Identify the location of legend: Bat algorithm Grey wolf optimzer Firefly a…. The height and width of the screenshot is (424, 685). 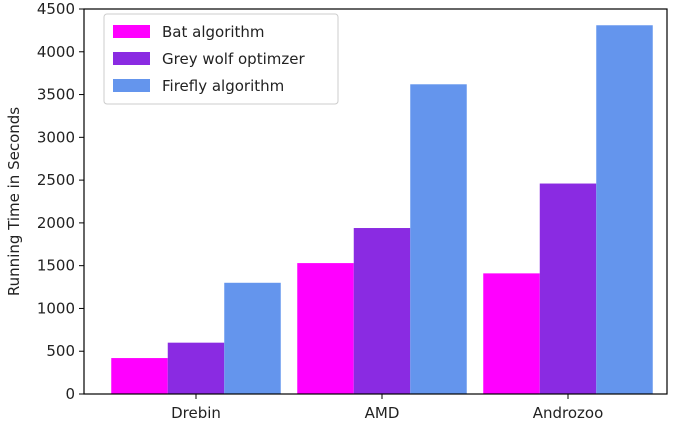
(221, 59).